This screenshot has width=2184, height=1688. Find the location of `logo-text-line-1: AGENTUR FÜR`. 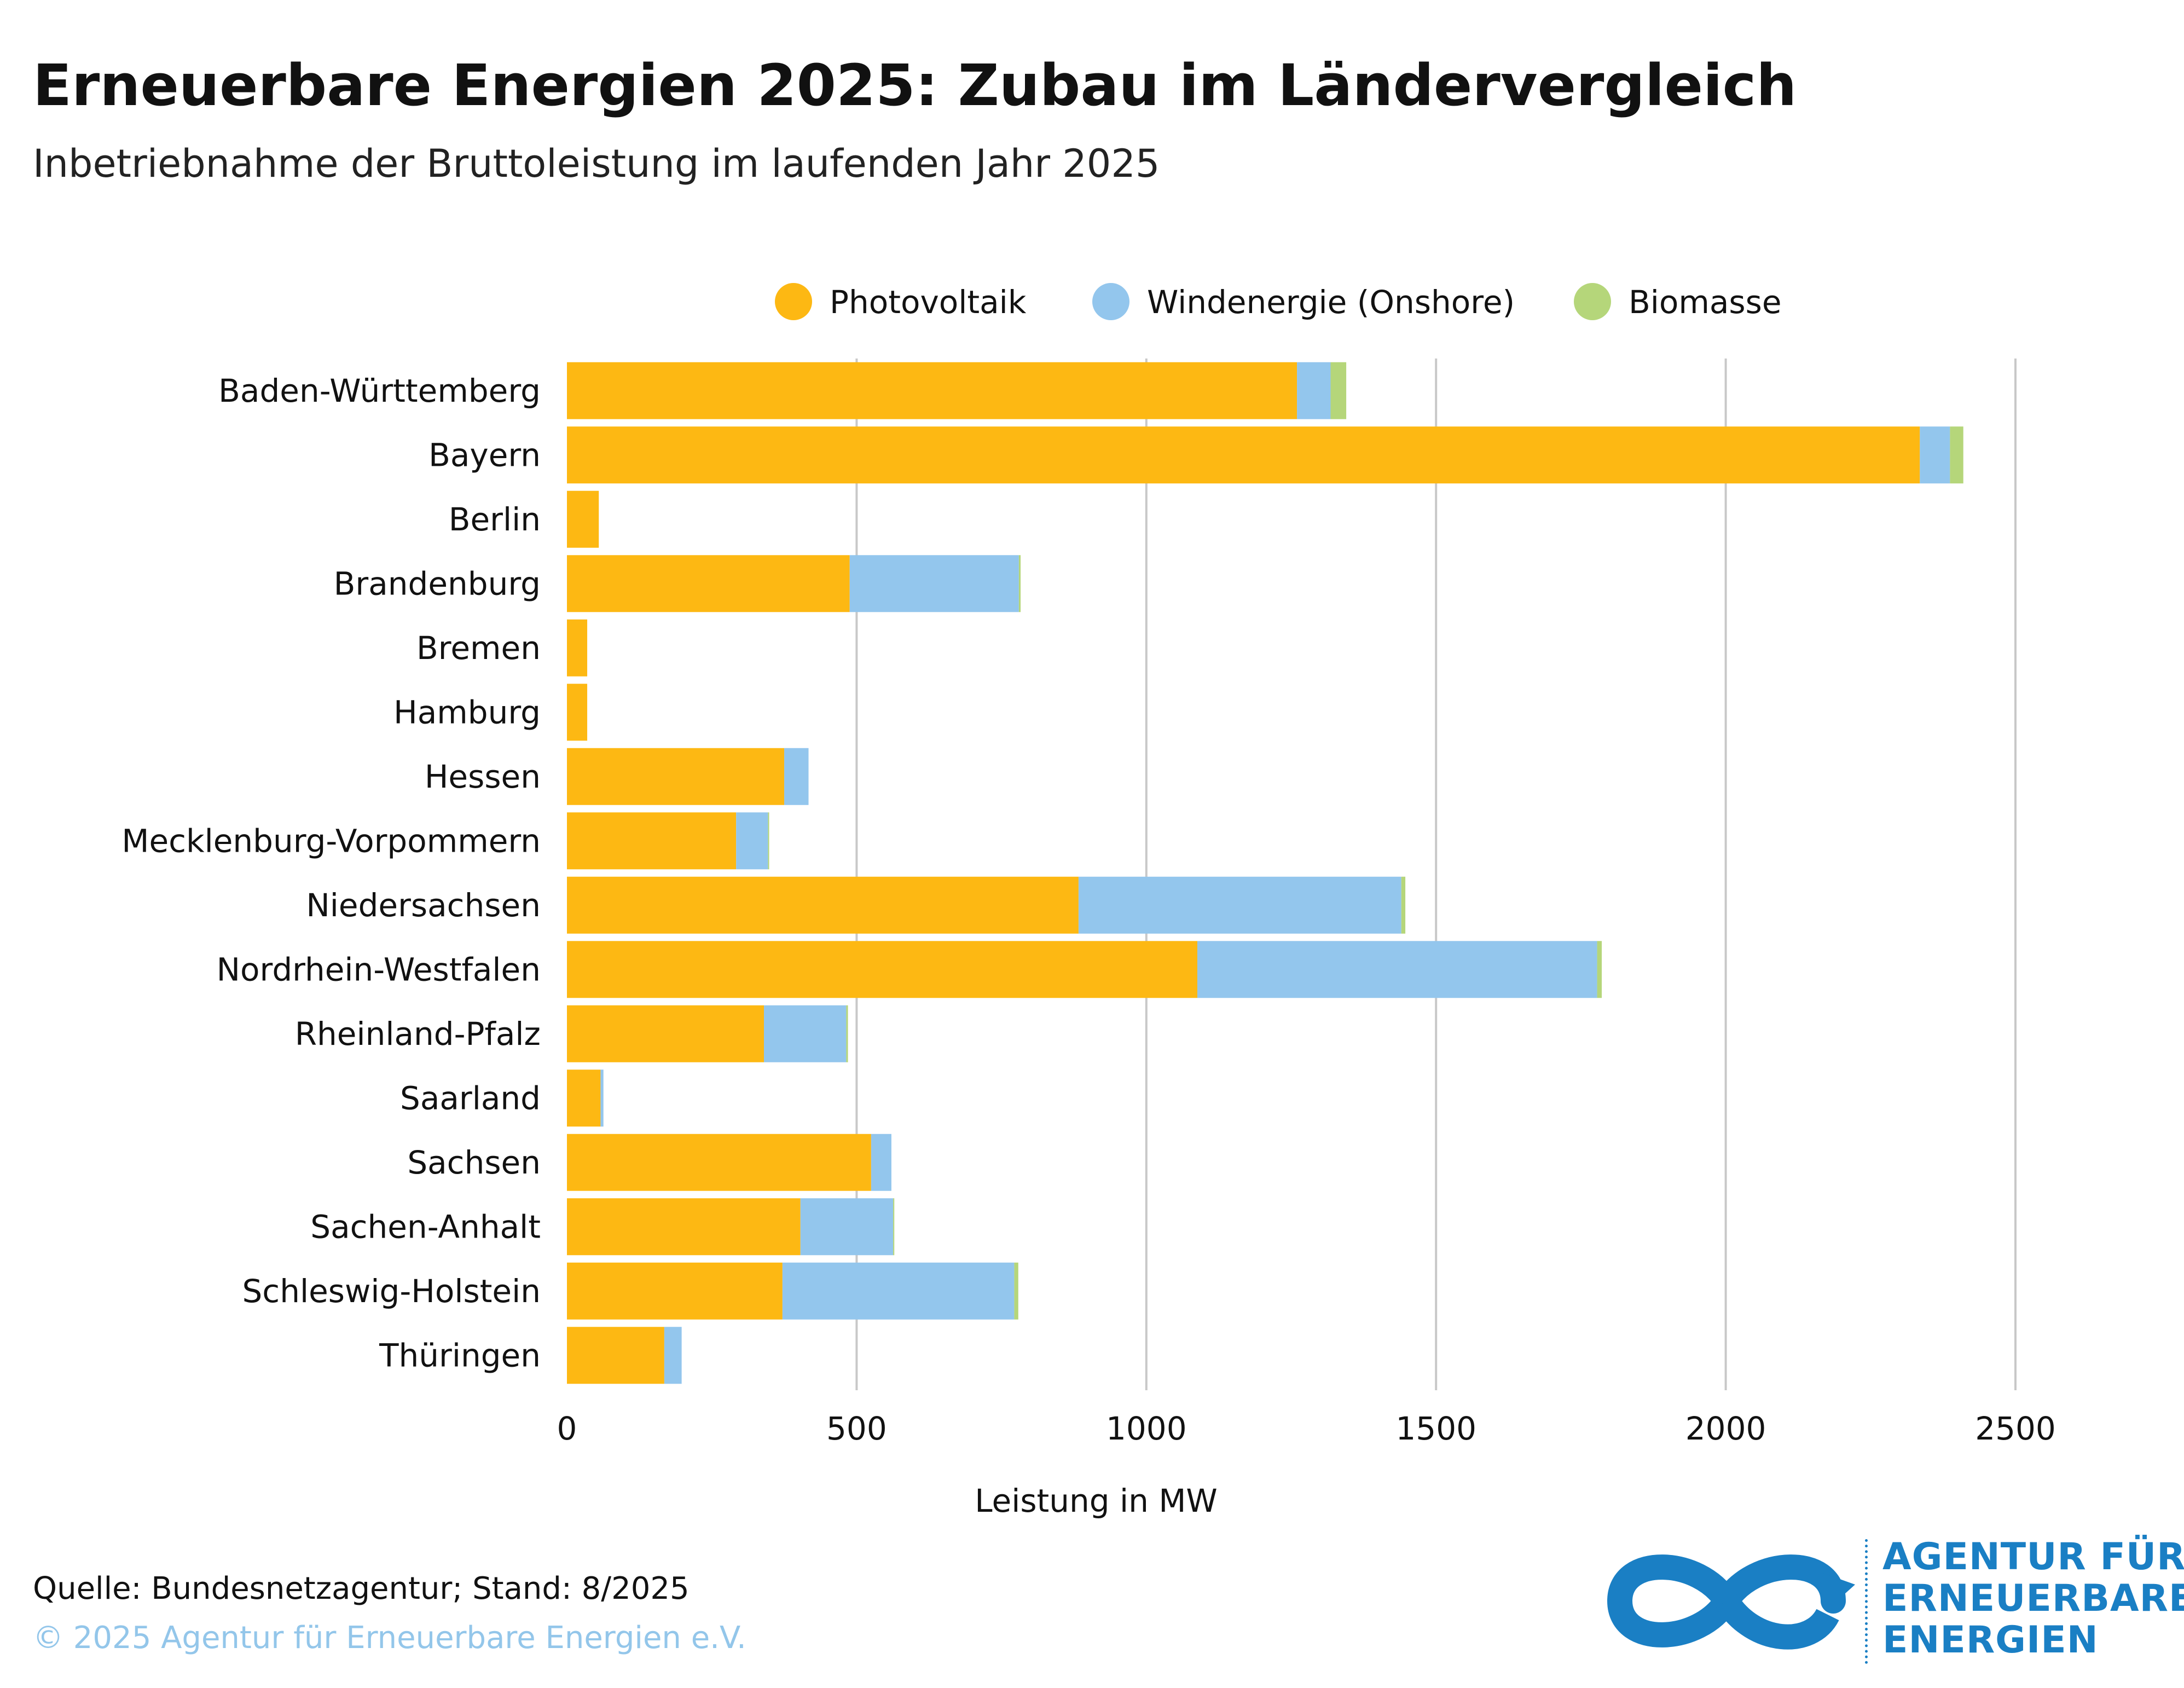

logo-text-line-1: AGENTUR FÜR is located at coordinates (2033, 1557).